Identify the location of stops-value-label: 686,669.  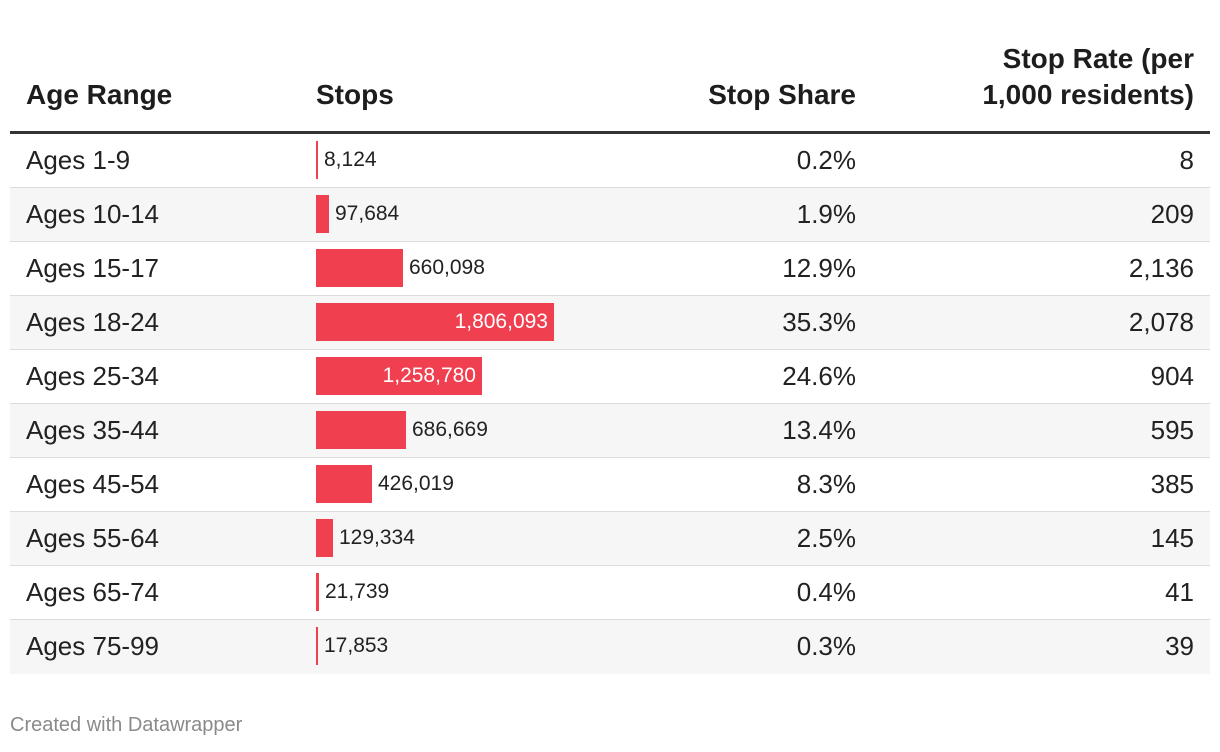
(450, 429).